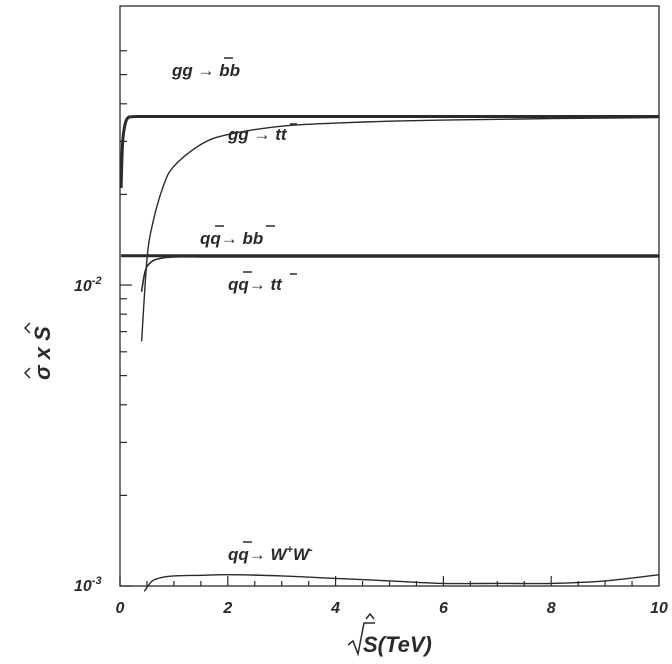 The height and width of the screenshot is (664, 672). What do you see at coordinates (42, 353) in the screenshot?
I see `svg-text: σ x S` at bounding box center [42, 353].